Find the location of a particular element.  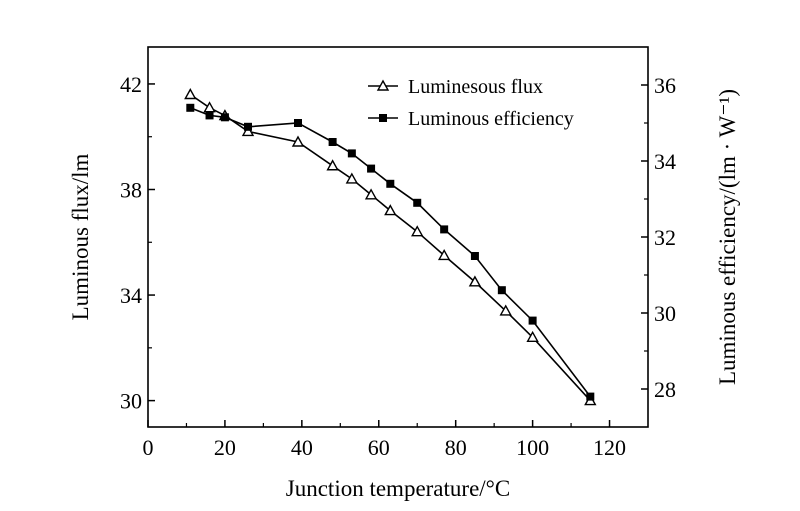

legend-label-flux: Luminesous flux is located at coordinates (475, 87).